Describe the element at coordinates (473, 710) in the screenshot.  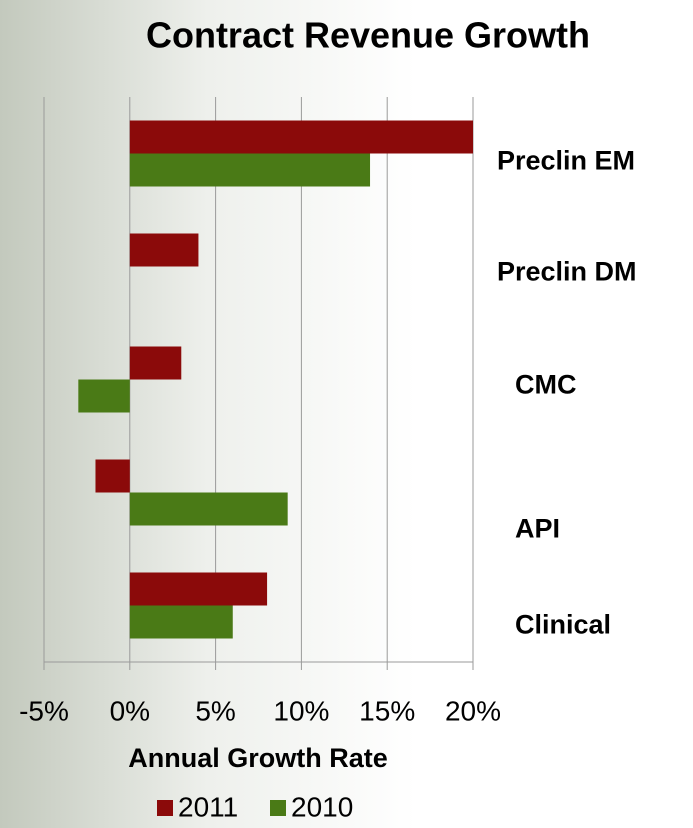
I see `x-tick-label: 20%` at that location.